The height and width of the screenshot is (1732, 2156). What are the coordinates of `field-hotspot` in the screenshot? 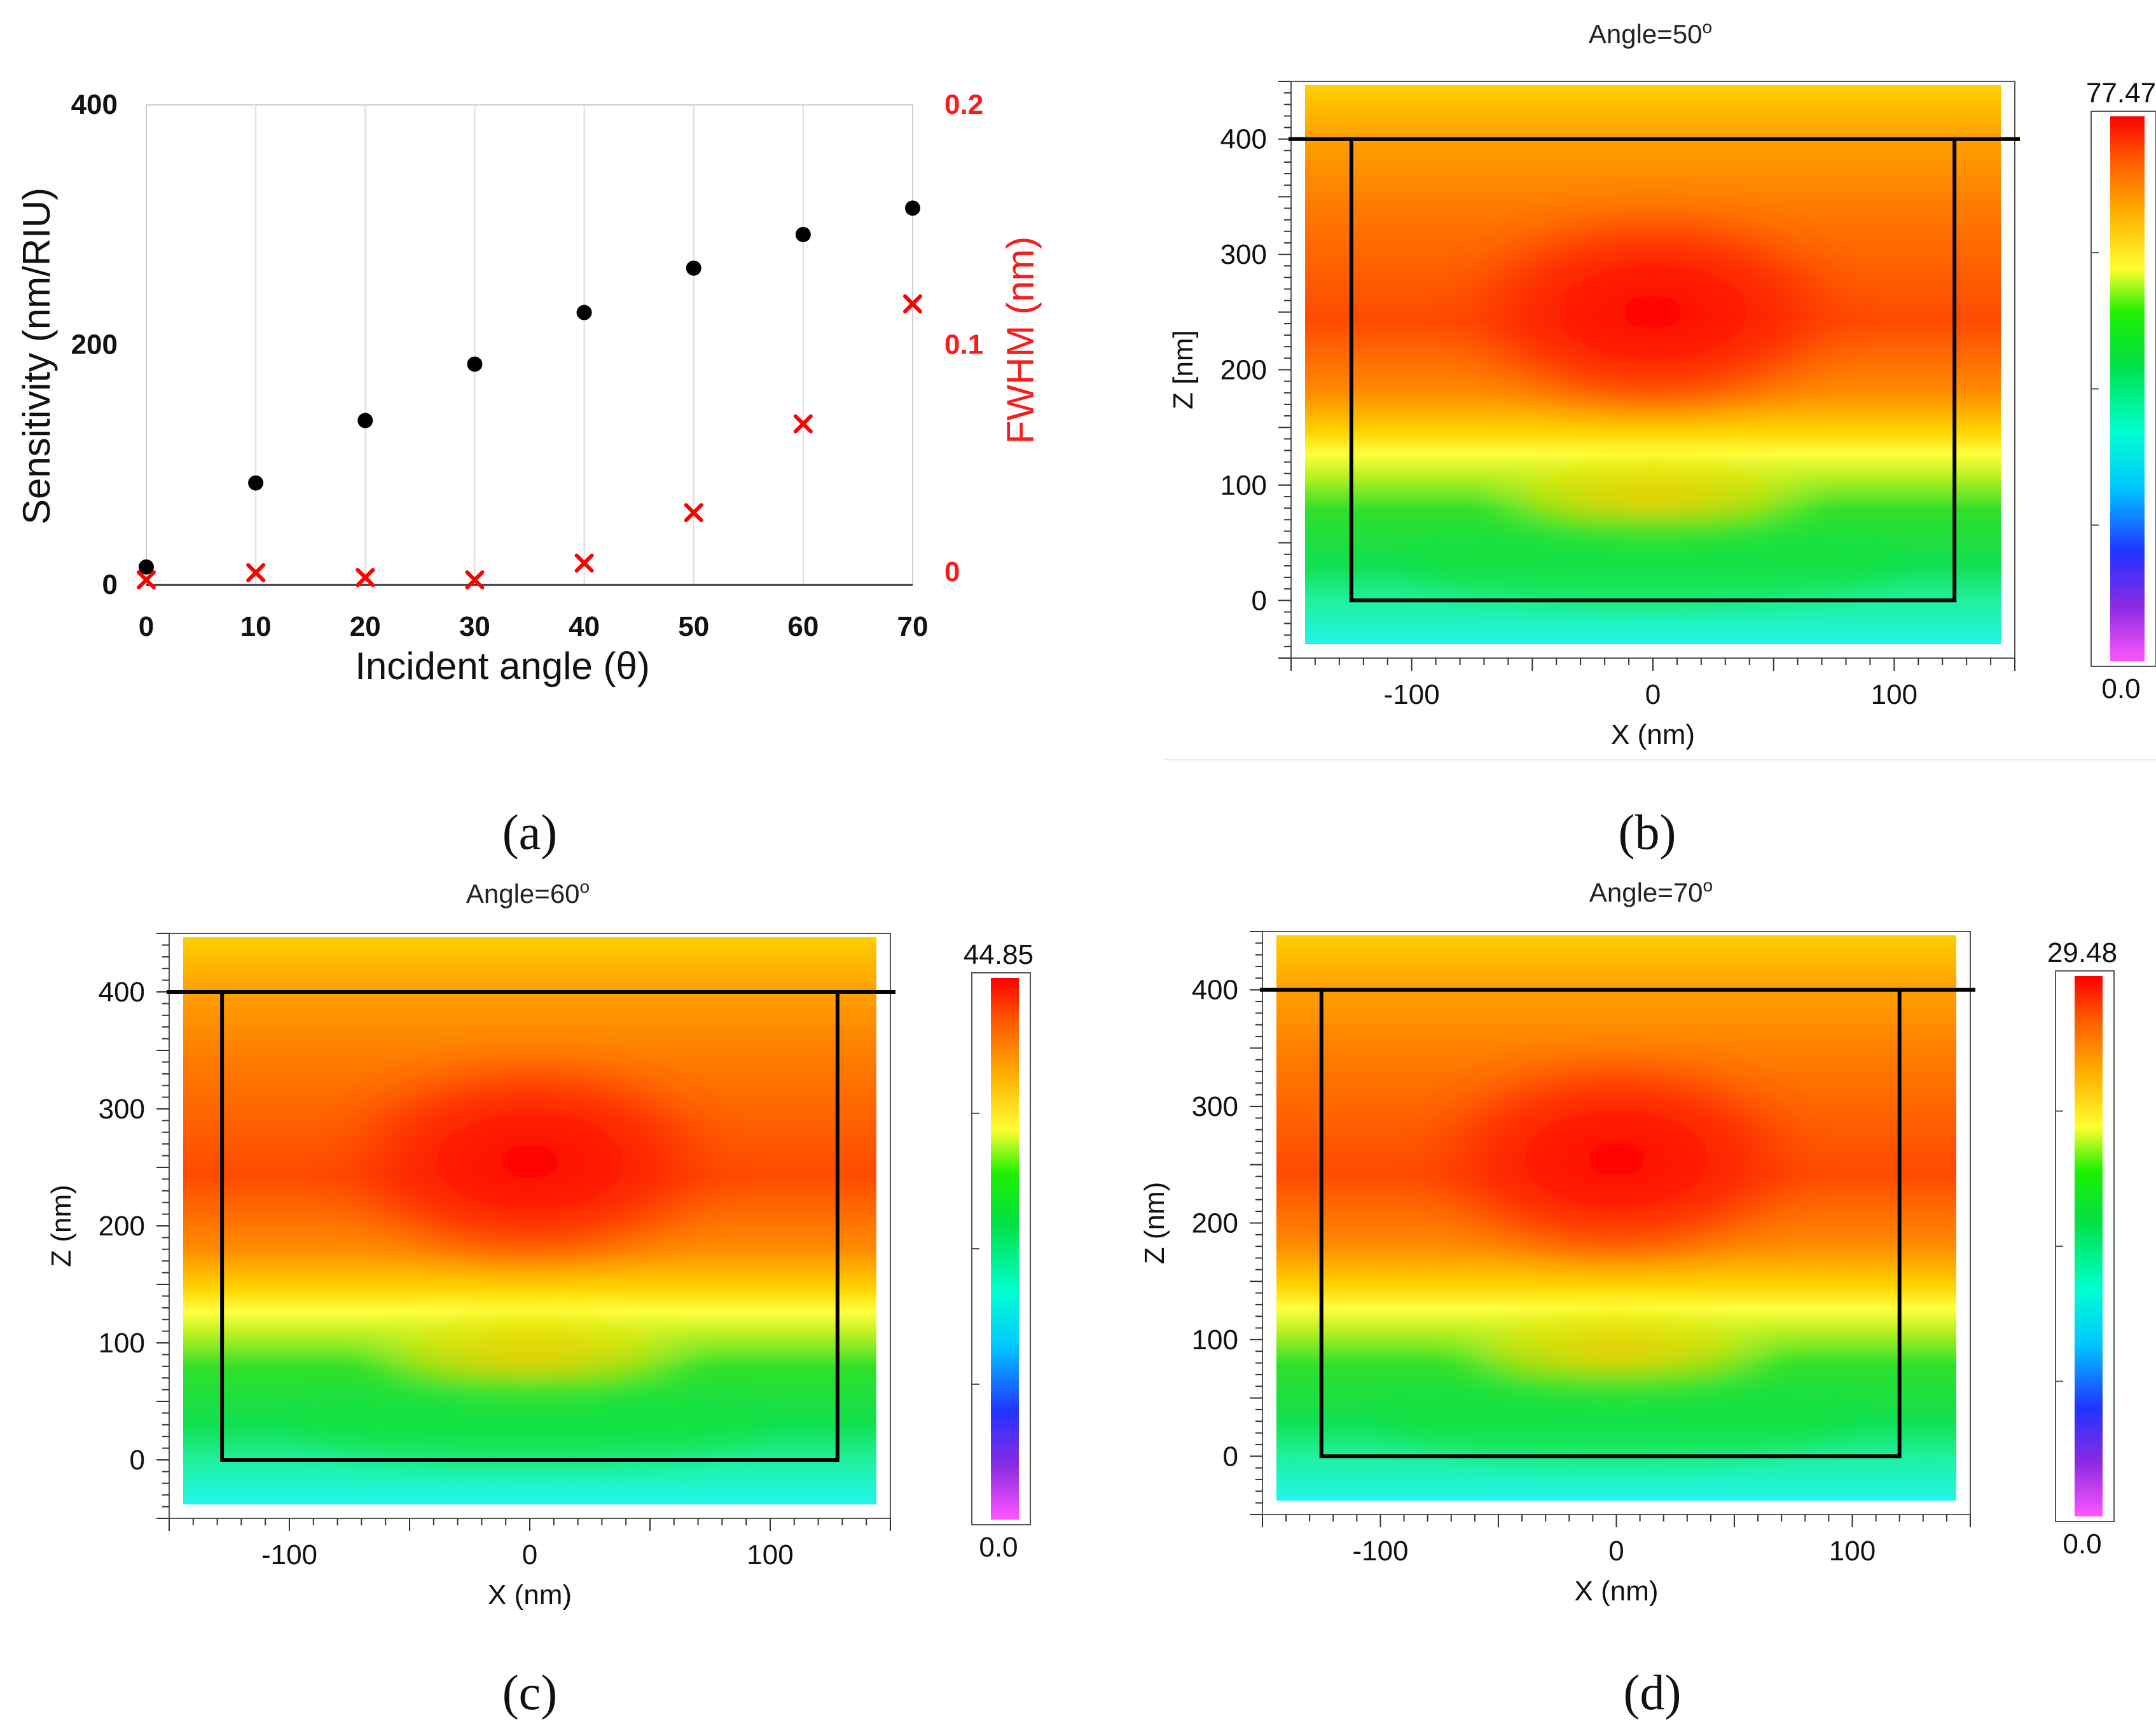 It's located at (1616, 1158).